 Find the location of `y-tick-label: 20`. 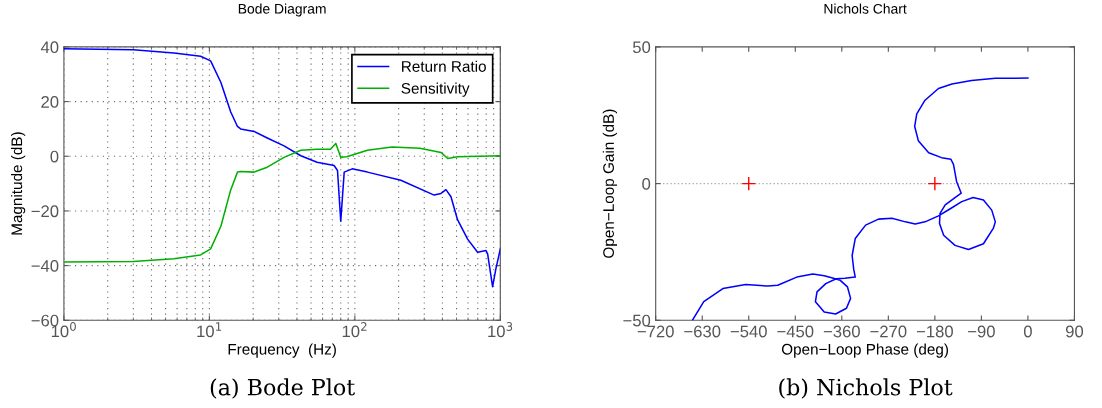

y-tick-label: 20 is located at coordinates (50, 101).